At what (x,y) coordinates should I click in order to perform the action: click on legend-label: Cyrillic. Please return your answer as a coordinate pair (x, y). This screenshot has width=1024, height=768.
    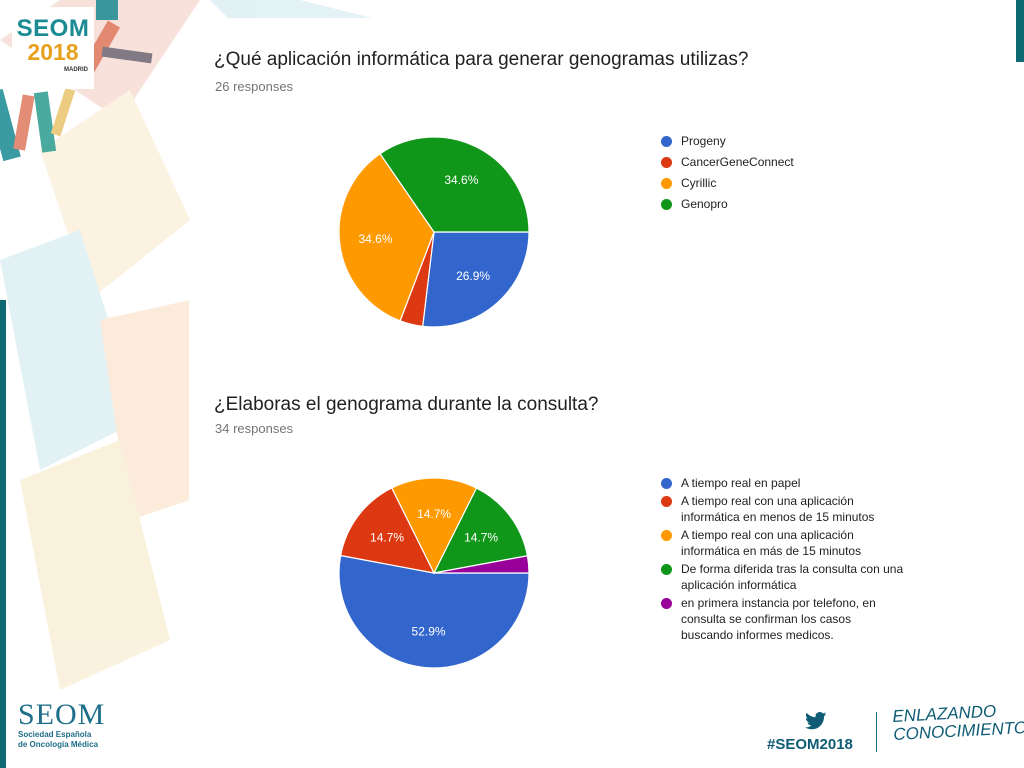
    Looking at the image, I should click on (699, 183).